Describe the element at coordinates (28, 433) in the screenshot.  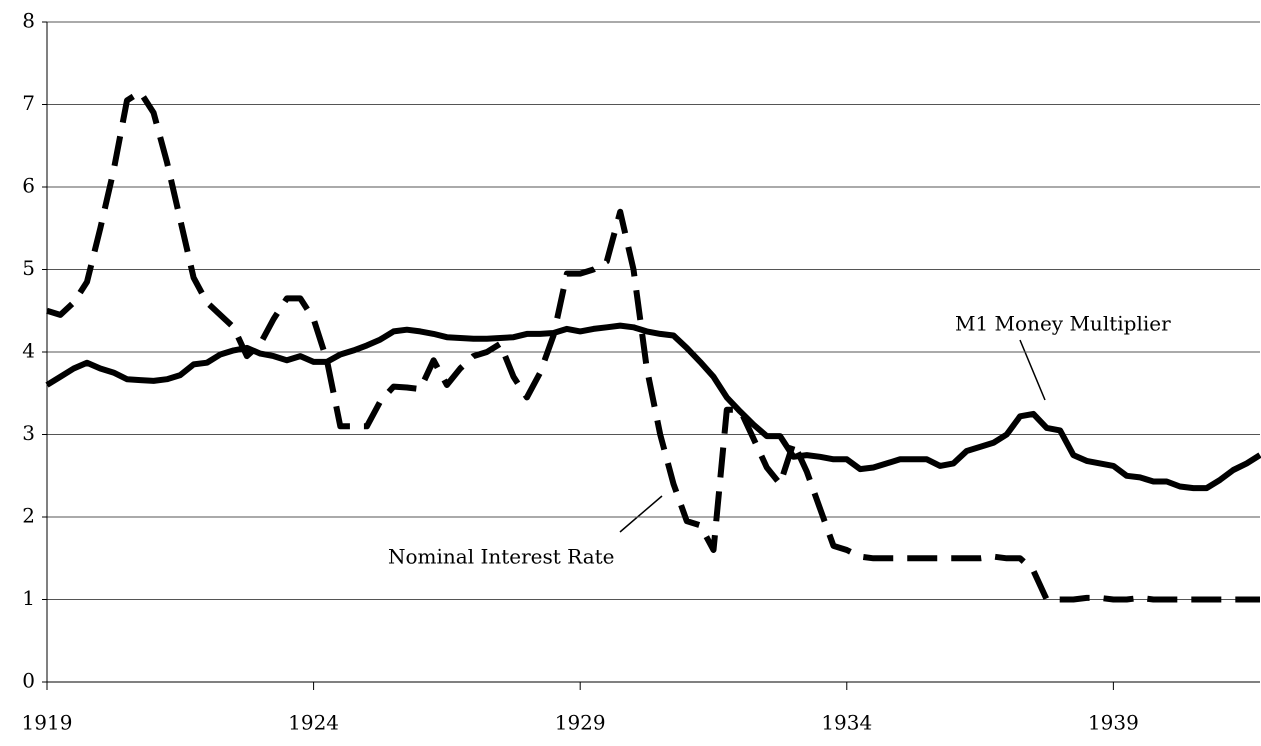
I see `y-tick-label: 3` at that location.